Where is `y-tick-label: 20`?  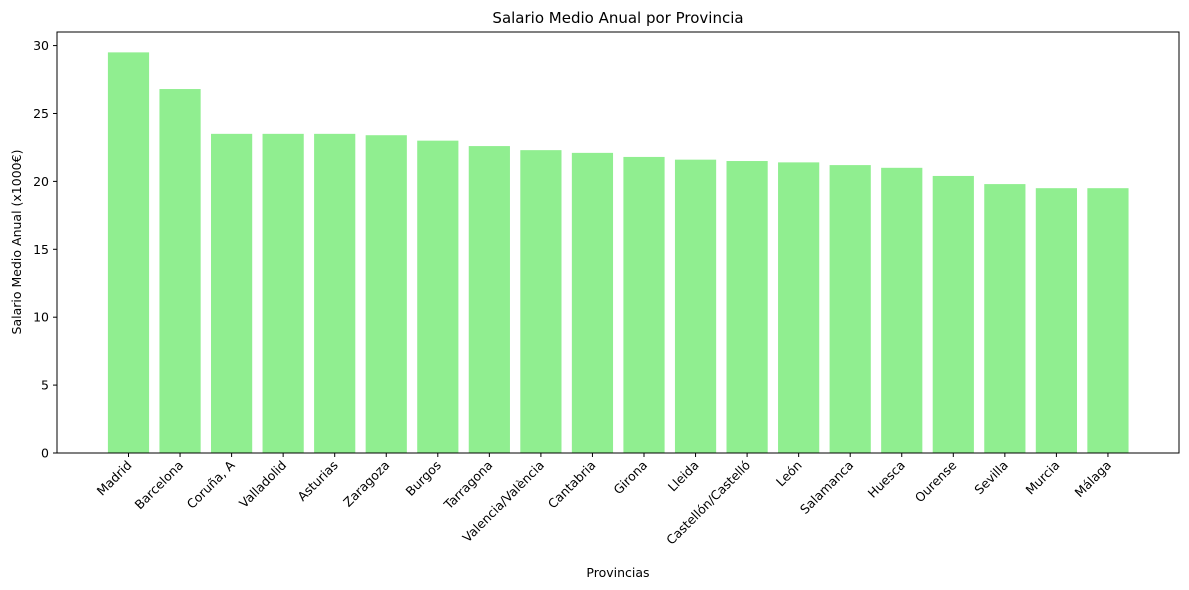
y-tick-label: 20 is located at coordinates (41, 181).